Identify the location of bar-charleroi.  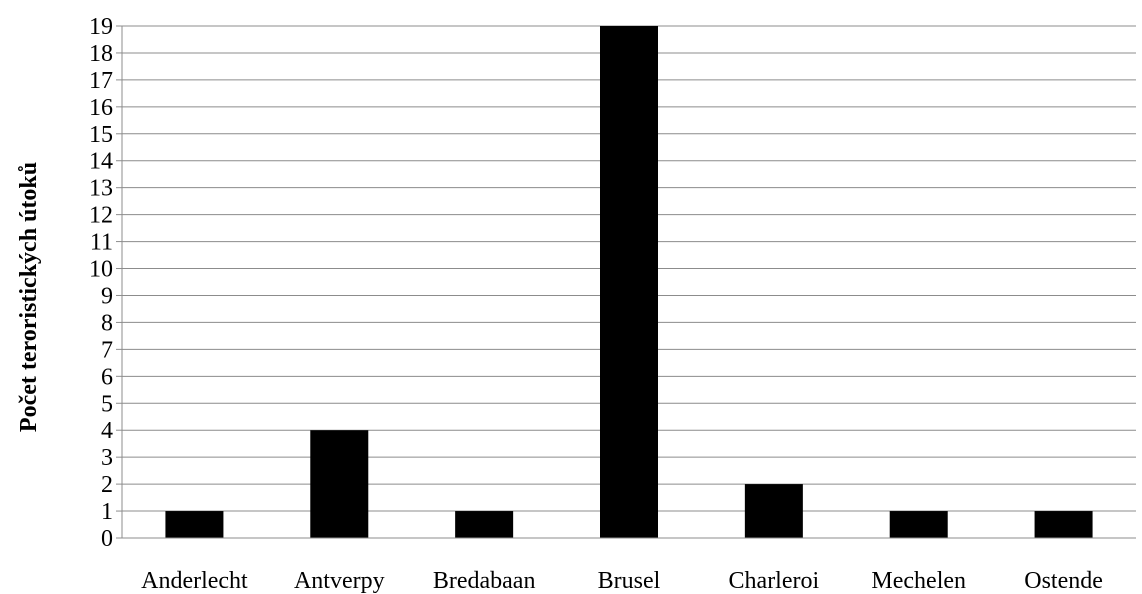
(773, 511).